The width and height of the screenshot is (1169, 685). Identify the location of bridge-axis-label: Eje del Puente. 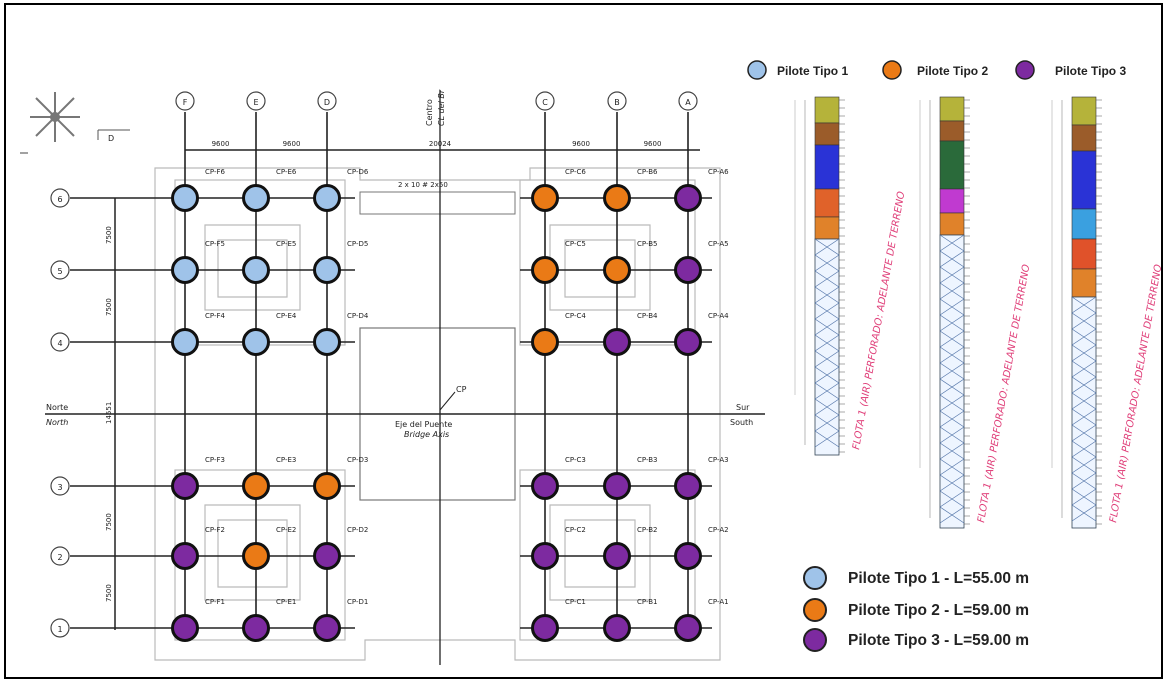
(423, 424).